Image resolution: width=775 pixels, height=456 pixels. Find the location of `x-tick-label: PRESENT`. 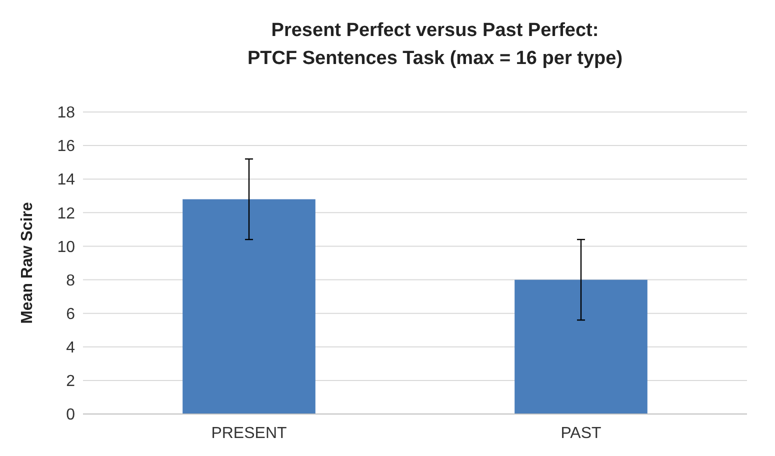

x-tick-label: PRESENT is located at coordinates (249, 433).